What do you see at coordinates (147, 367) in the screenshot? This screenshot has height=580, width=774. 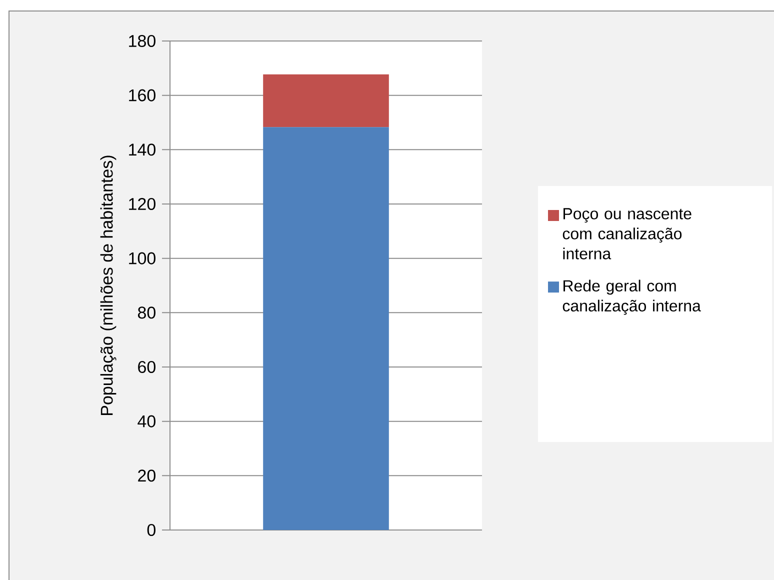 I see `y-tick-label: 60` at bounding box center [147, 367].